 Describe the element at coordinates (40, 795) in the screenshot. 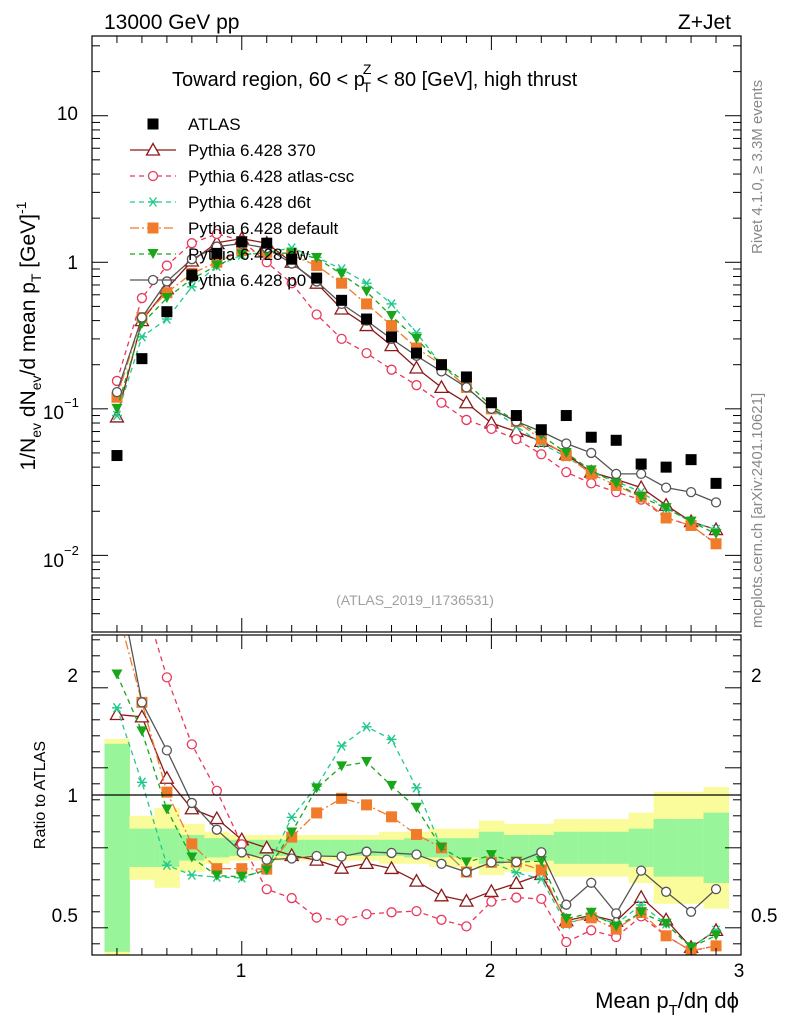

I see `ratio-y-axis-label: Ratio to ATLAS` at that location.